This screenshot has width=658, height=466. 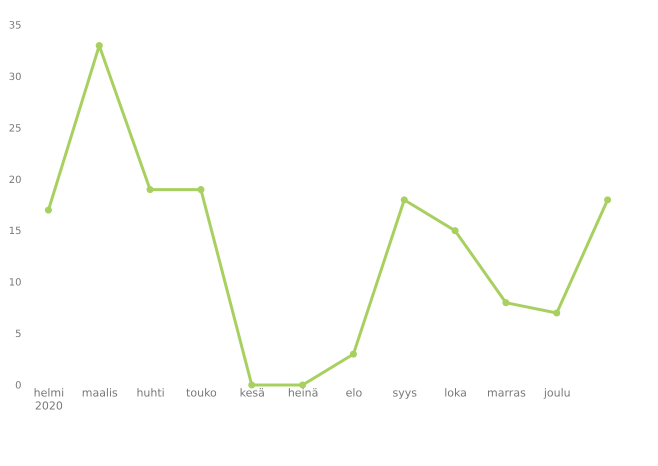 What do you see at coordinates (506, 393) in the screenshot?
I see `x-tick-label: marras` at bounding box center [506, 393].